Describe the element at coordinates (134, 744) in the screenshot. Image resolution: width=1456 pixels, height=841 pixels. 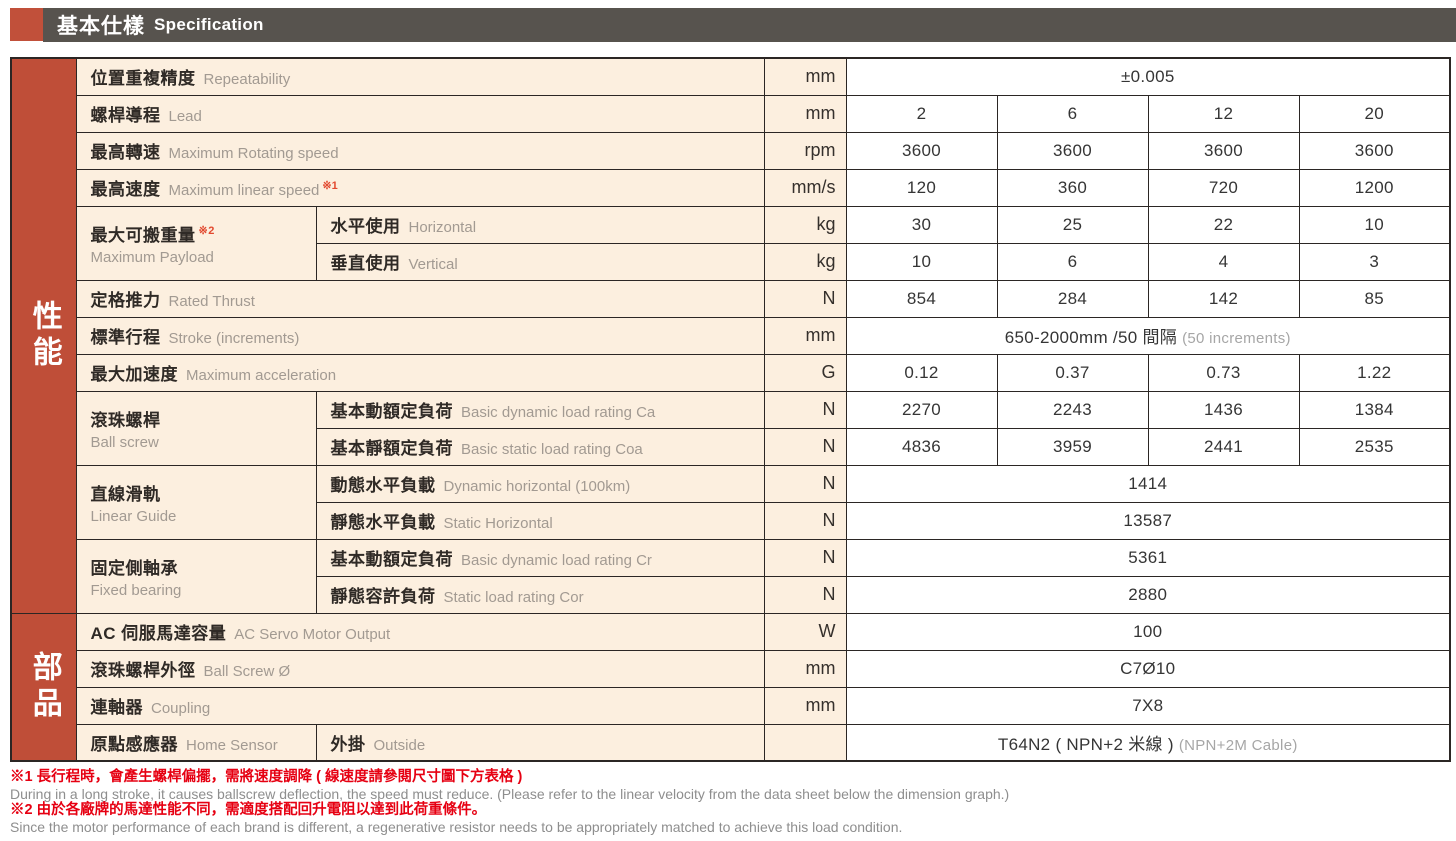
I see `row-label-zh: 原點感應器` at that location.